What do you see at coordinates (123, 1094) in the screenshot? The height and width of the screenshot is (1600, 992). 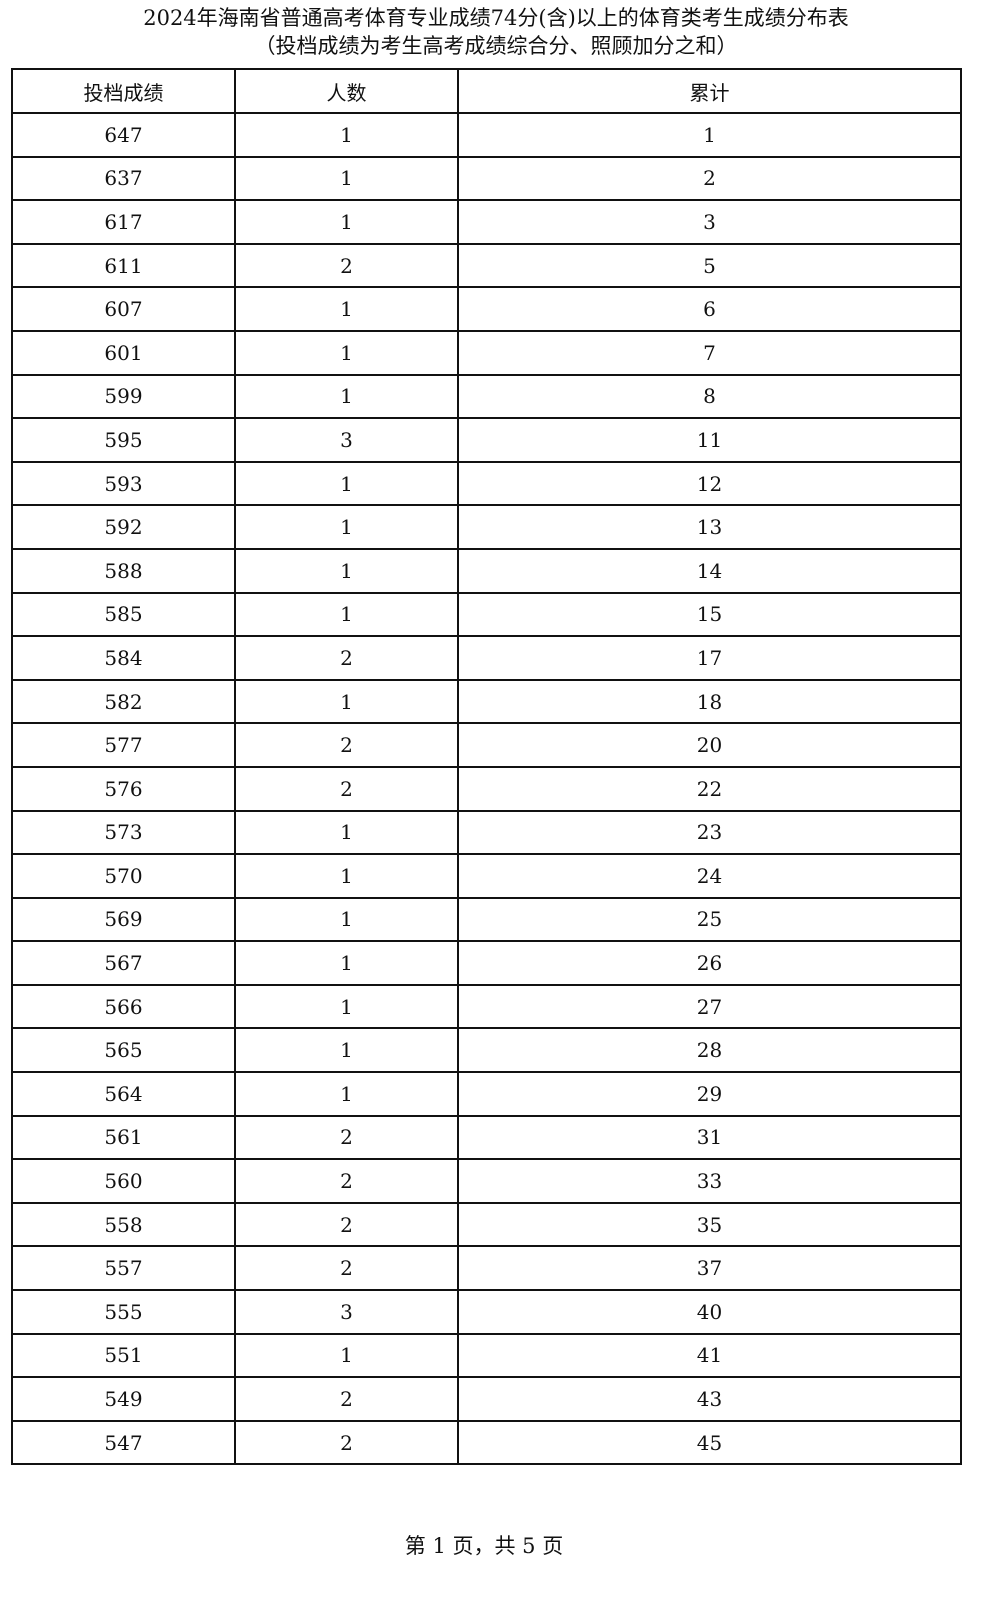 I see `score-cell: 564` at bounding box center [123, 1094].